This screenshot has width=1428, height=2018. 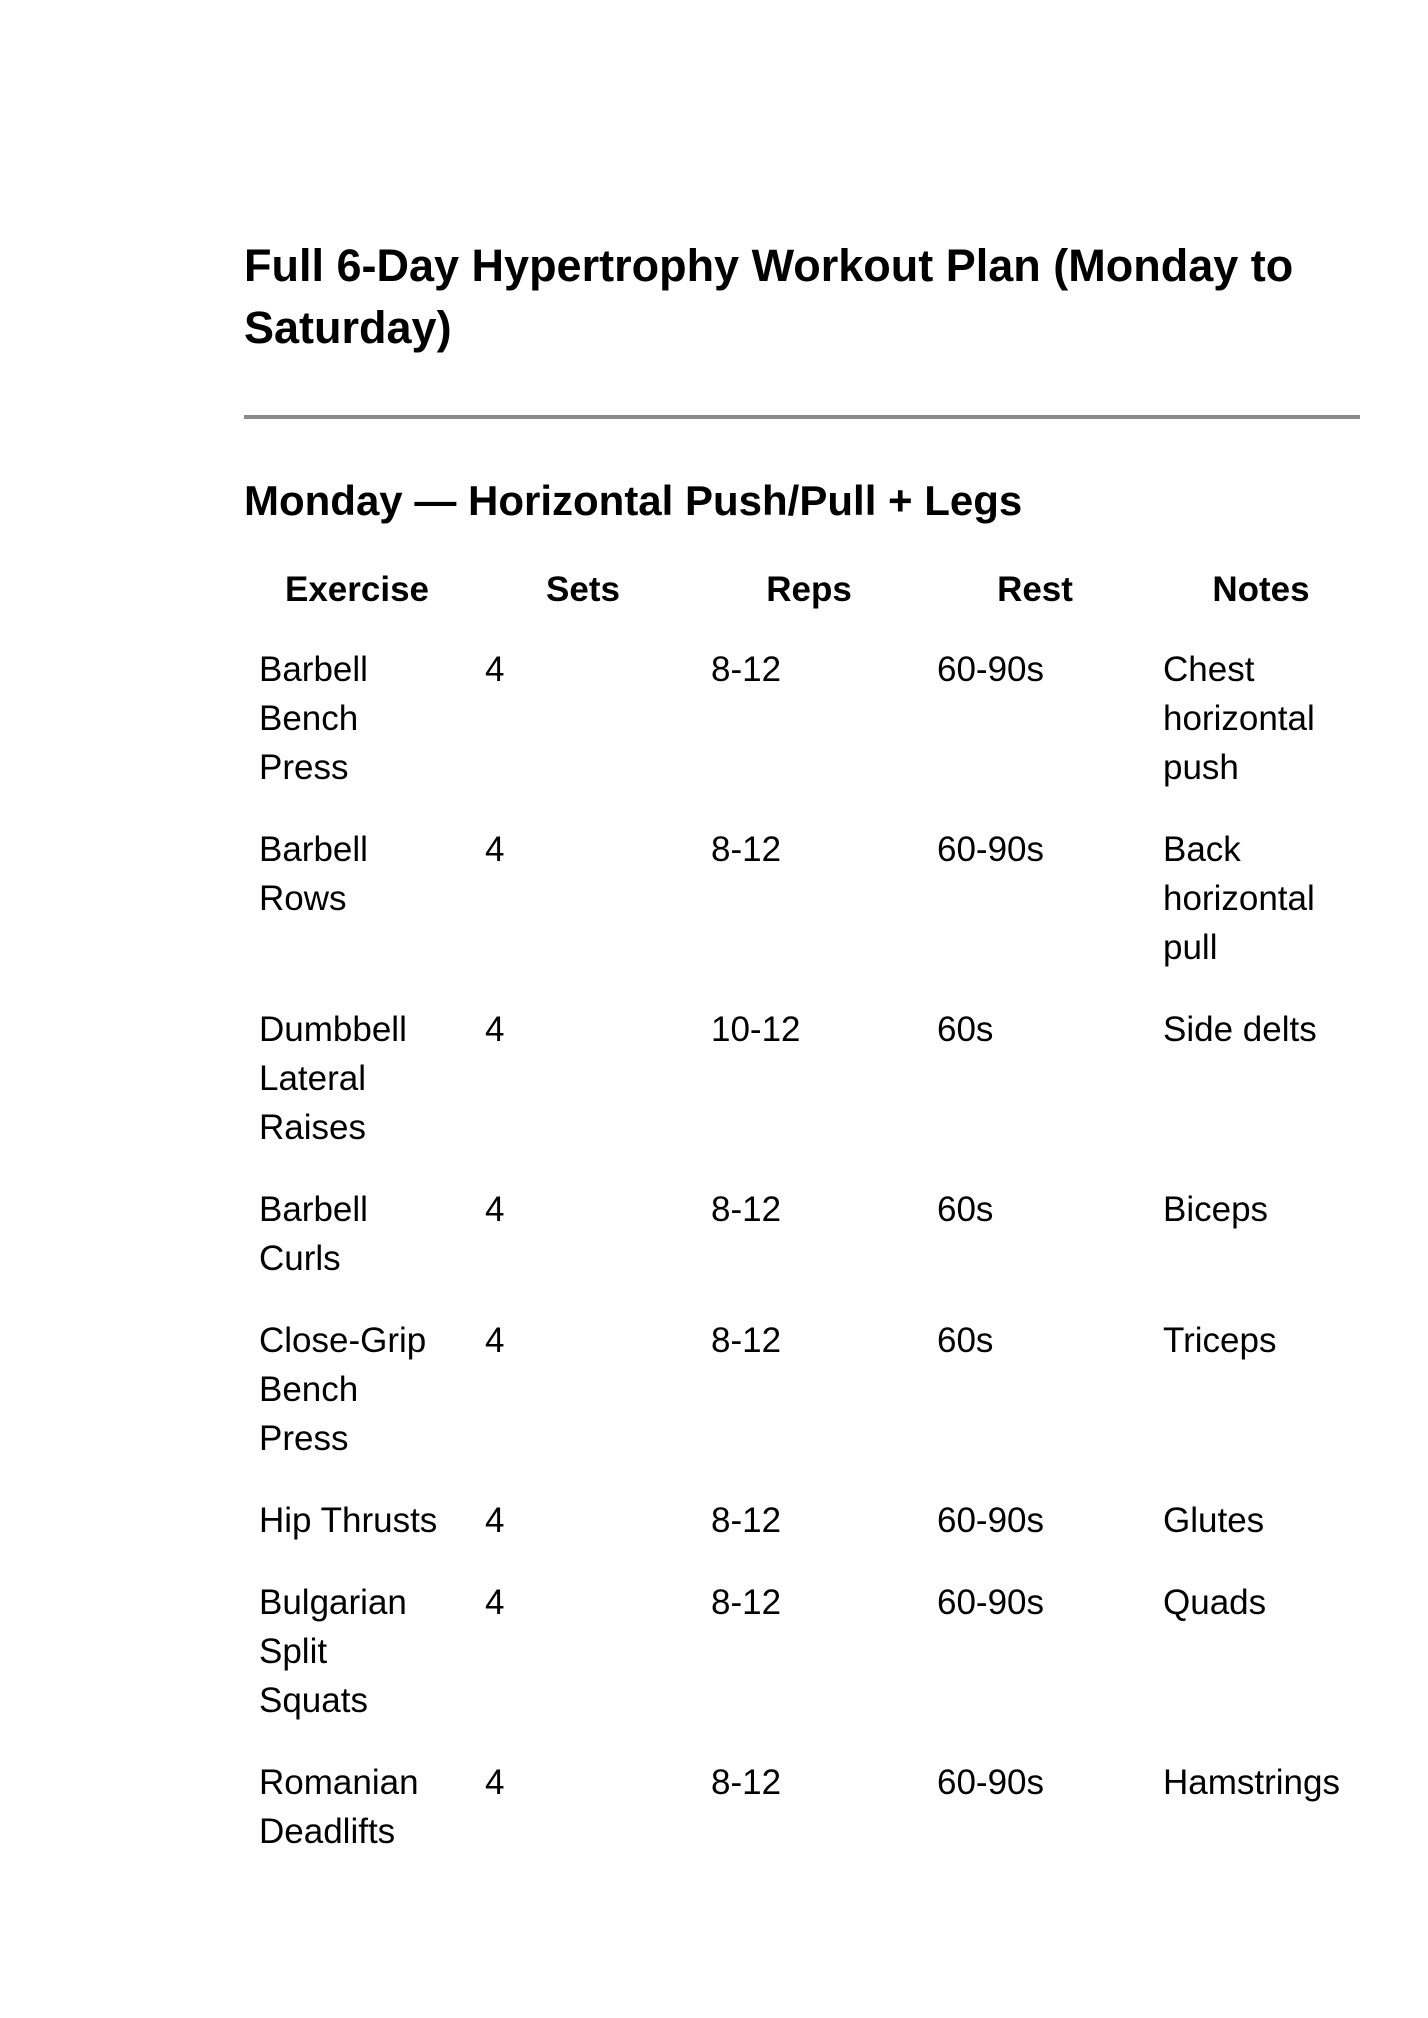 I want to click on notes-cell: Side delts, so click(x=1240, y=1029).